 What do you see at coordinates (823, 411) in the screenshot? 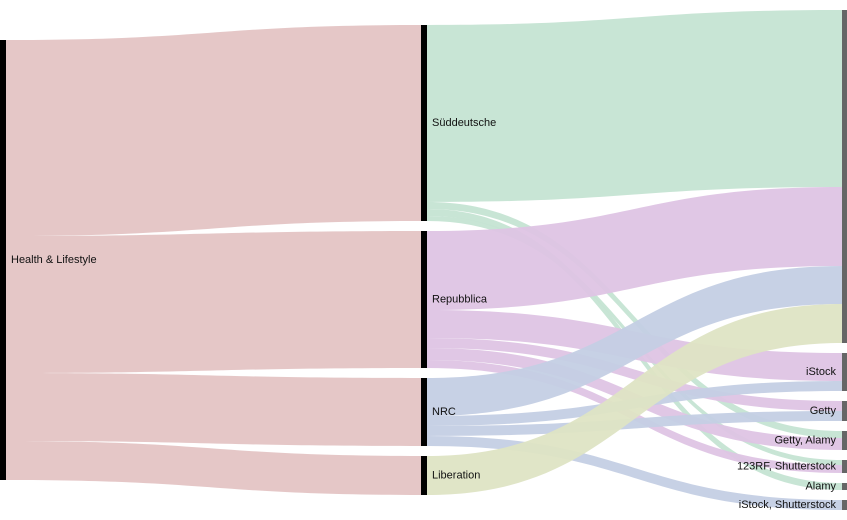
I see `sankey-label-getty: Getty` at bounding box center [823, 411].